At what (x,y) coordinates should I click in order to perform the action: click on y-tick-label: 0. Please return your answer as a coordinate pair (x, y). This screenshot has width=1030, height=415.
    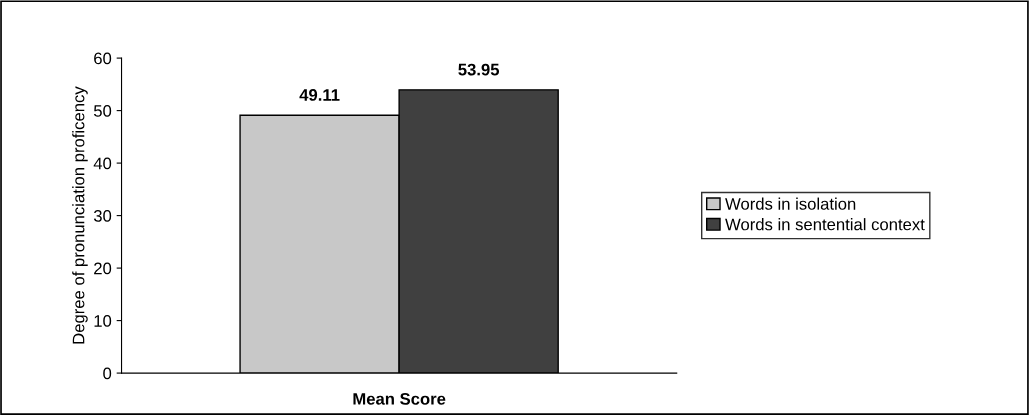
    Looking at the image, I should click on (107, 373).